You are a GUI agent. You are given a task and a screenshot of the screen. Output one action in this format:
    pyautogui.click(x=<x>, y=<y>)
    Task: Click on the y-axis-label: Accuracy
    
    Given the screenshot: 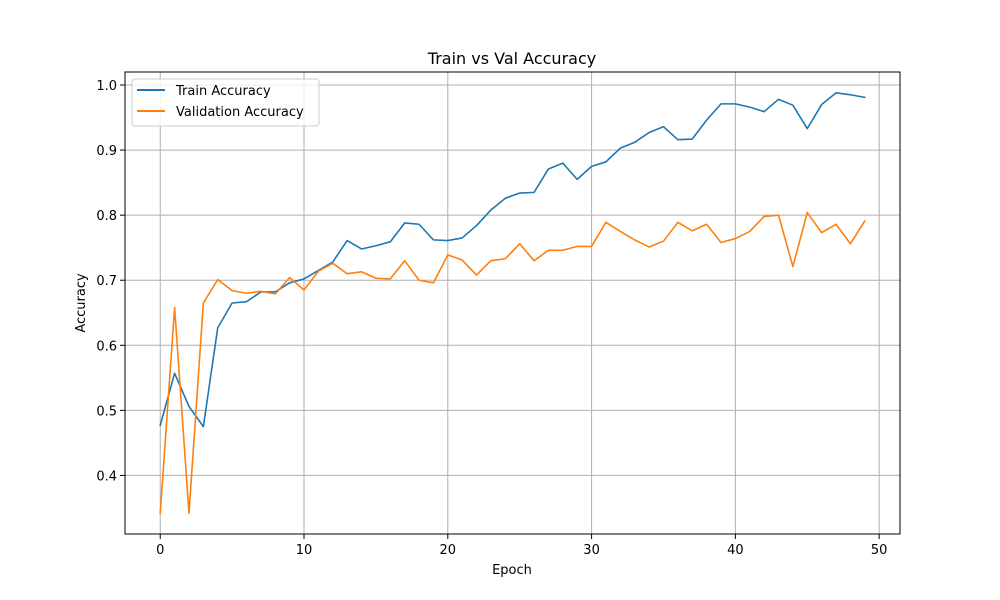 What is the action you would take?
    pyautogui.click(x=81, y=303)
    